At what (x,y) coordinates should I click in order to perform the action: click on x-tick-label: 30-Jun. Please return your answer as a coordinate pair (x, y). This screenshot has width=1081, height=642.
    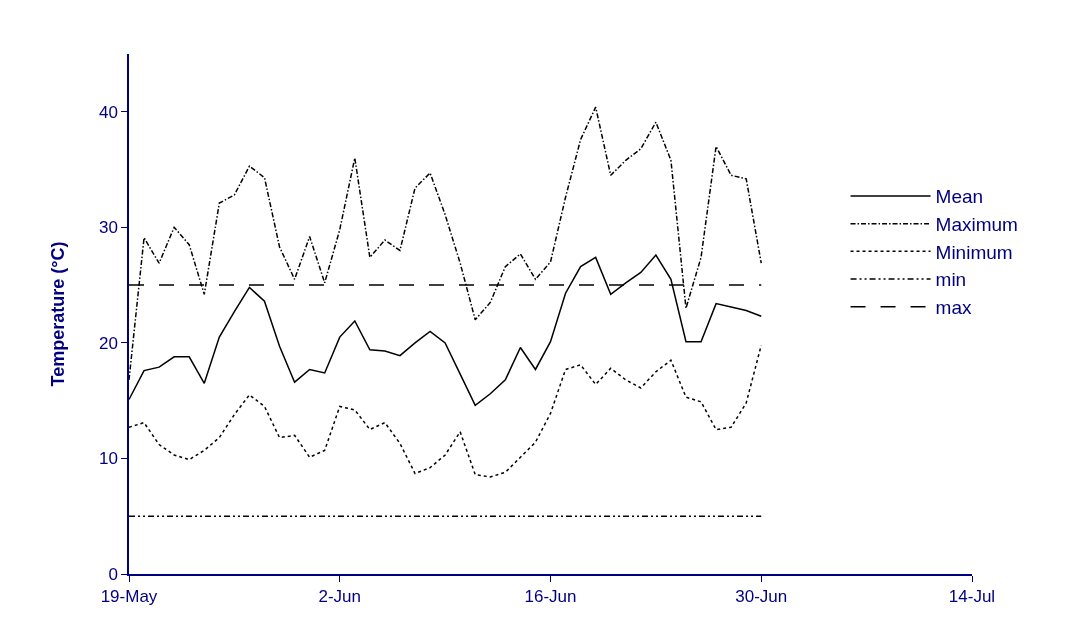
    Looking at the image, I should click on (761, 597).